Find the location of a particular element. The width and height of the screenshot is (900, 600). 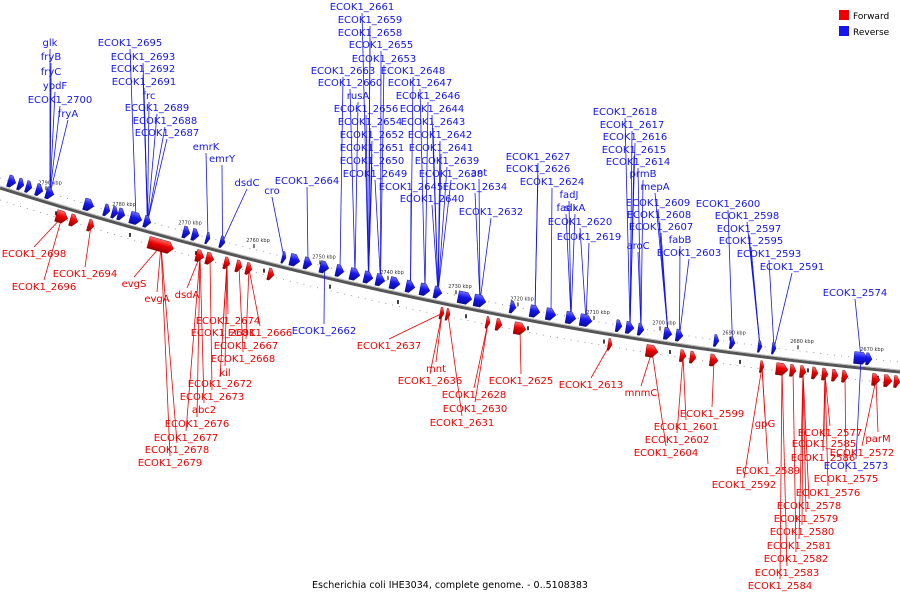

forward-gene-label: ECOK1_2583 is located at coordinates (787, 573).